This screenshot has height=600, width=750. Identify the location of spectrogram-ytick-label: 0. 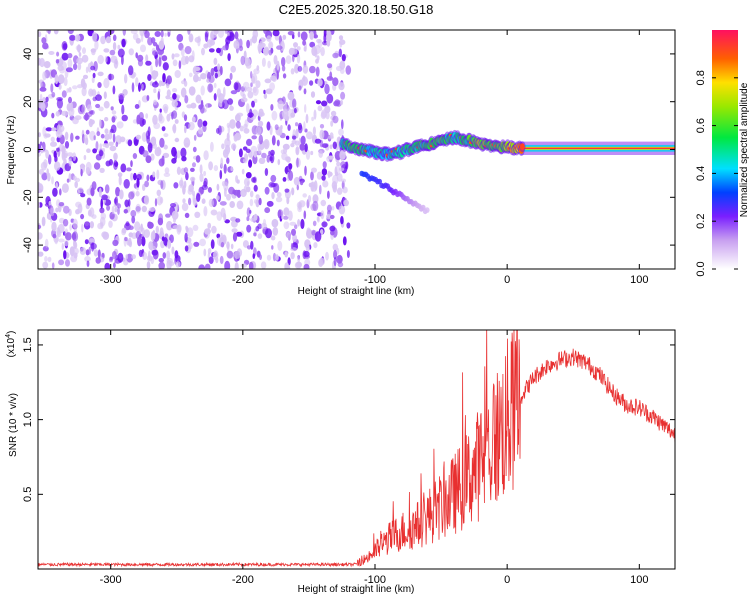
(28, 149).